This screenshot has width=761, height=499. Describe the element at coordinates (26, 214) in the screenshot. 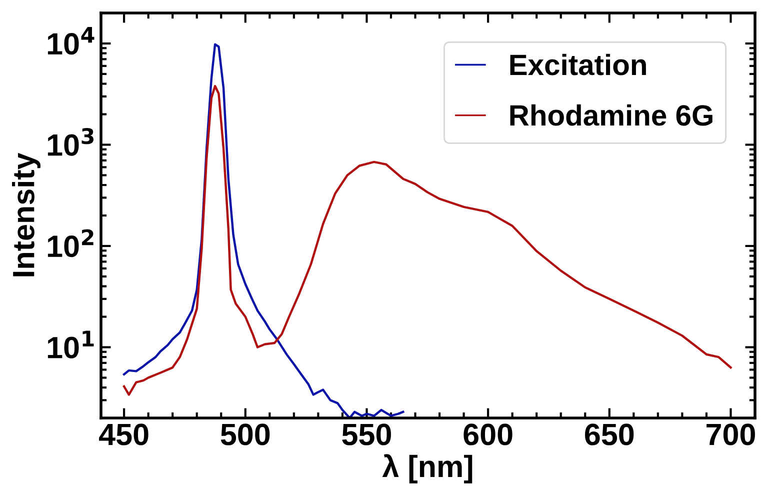

I see `y-axis-title: Intensity` at that location.